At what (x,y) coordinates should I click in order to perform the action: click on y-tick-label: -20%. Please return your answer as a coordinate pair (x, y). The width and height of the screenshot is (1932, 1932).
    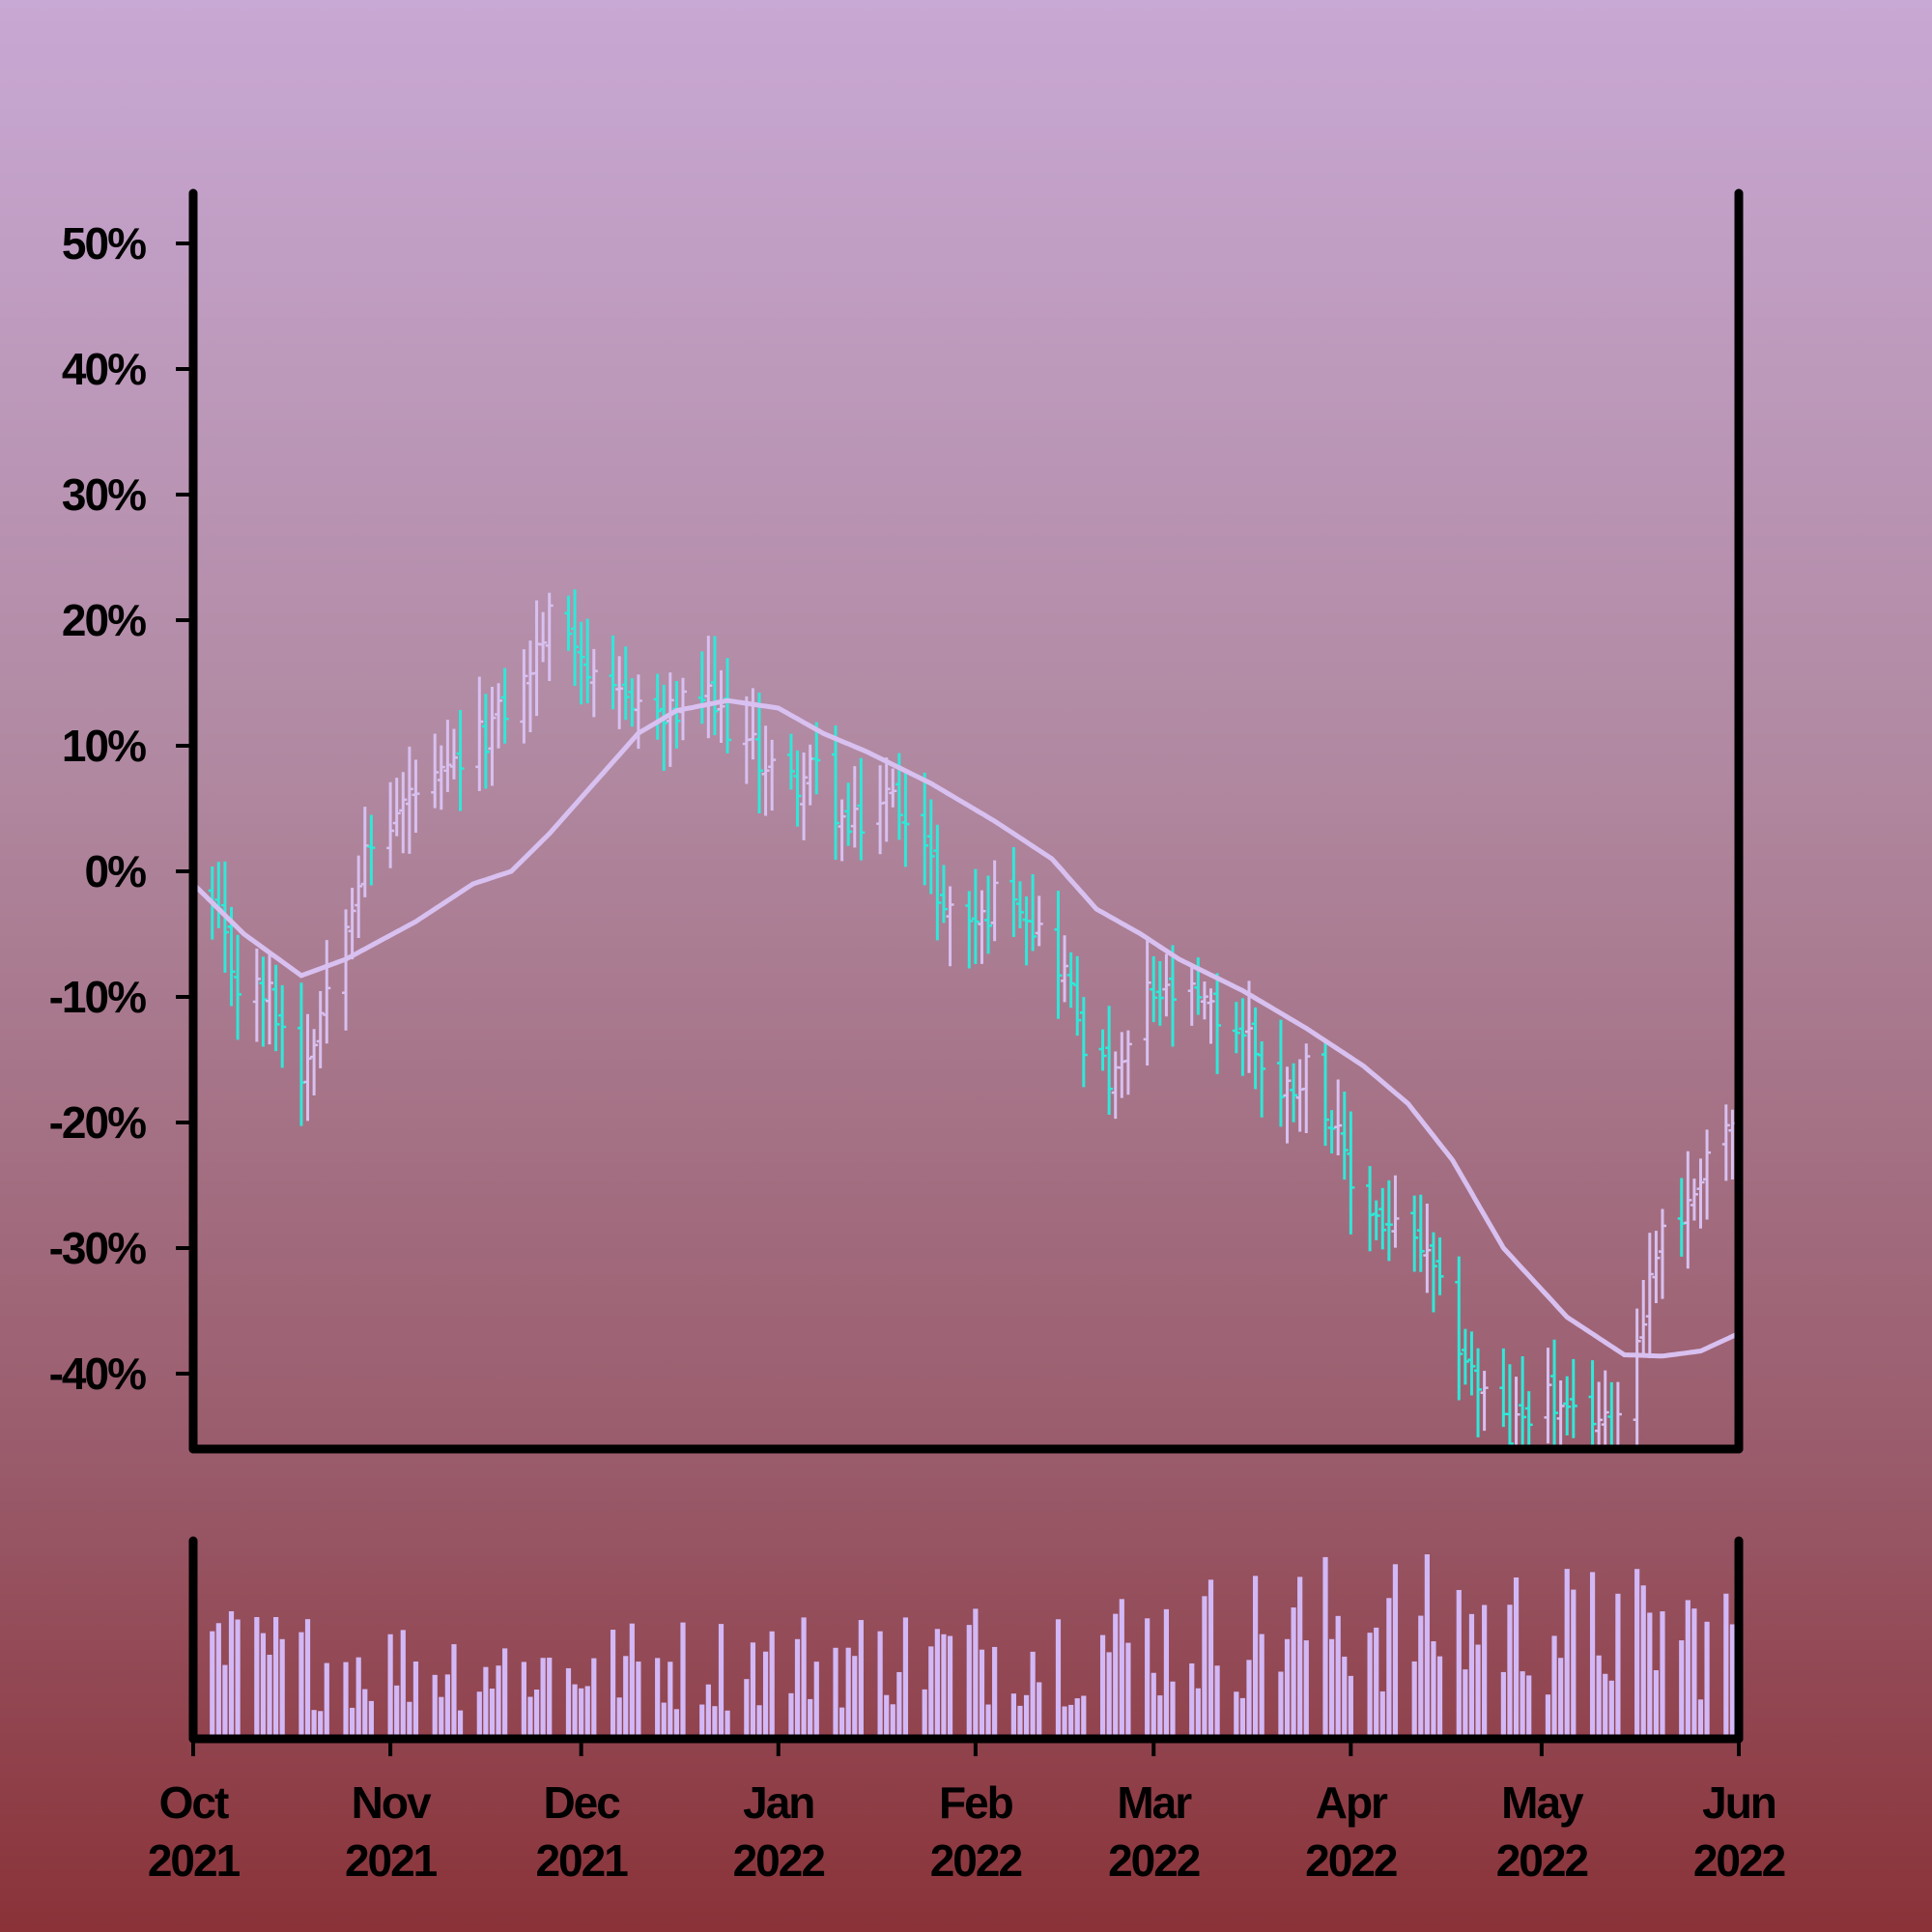
    Looking at the image, I should click on (97, 1122).